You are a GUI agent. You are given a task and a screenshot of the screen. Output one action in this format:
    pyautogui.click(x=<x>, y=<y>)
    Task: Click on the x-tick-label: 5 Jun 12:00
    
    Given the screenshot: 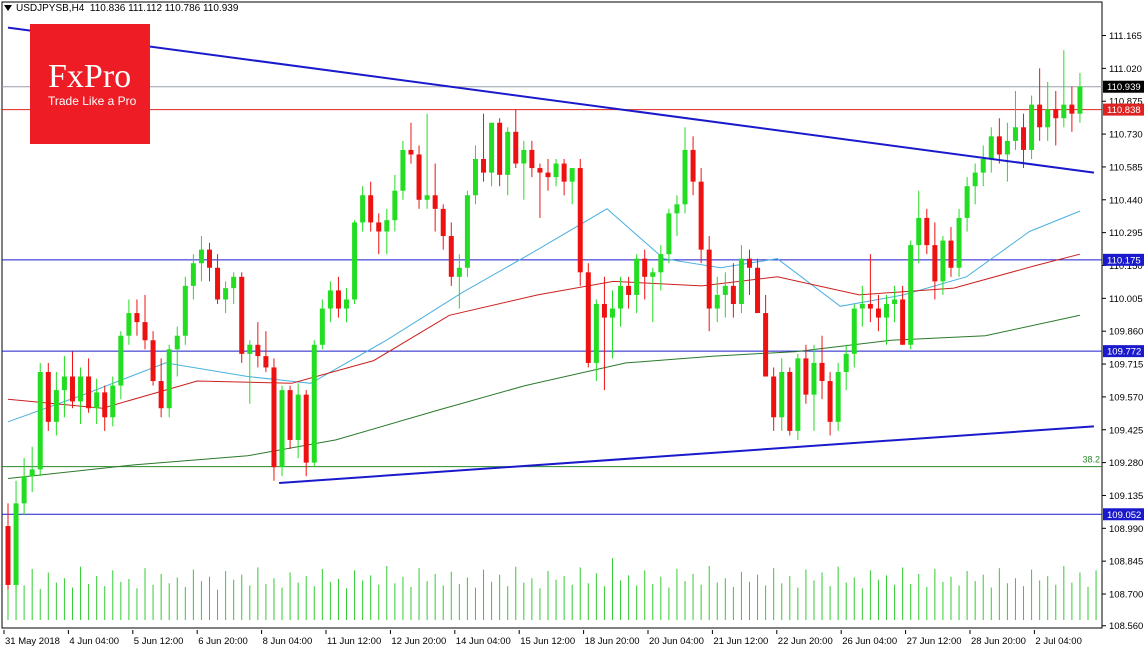 What is the action you would take?
    pyautogui.click(x=159, y=641)
    